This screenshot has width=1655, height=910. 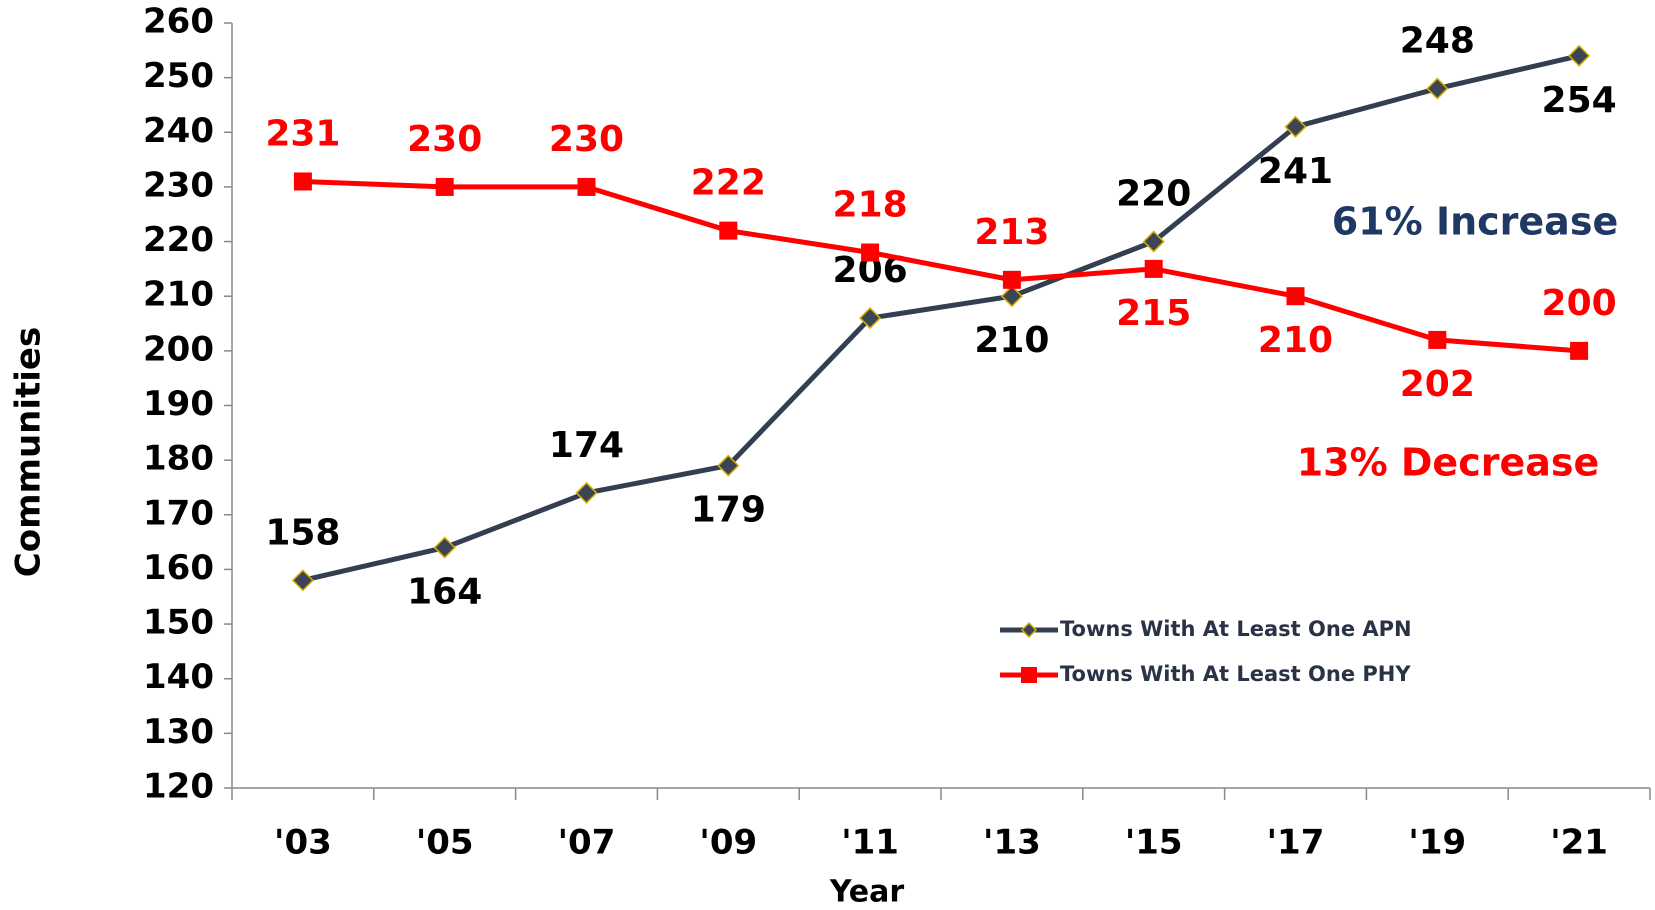 What do you see at coordinates (1448, 463) in the screenshot?
I see `annotation: 13% Decrease` at bounding box center [1448, 463].